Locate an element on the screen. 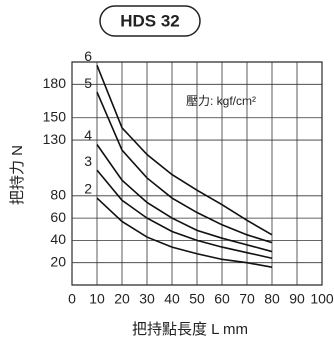 The width and height of the screenshot is (334, 349). series-label: 2 is located at coordinates (88, 189).